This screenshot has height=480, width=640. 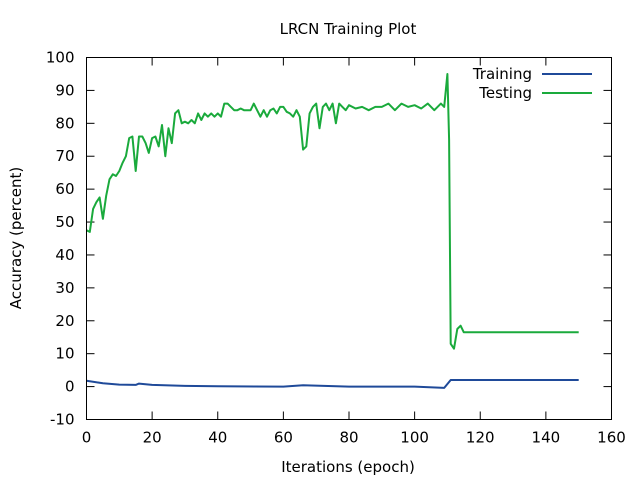 What do you see at coordinates (332, 384) in the screenshot?
I see `series-line-training` at bounding box center [332, 384].